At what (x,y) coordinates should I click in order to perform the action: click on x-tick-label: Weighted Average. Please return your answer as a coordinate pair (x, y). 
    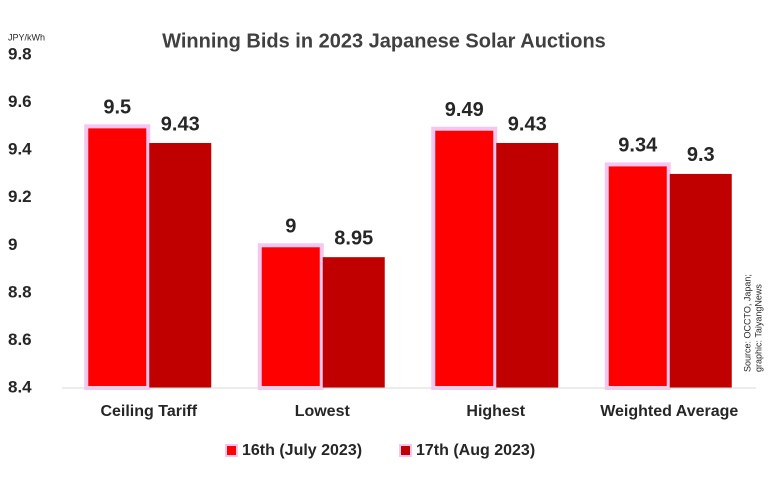
    Looking at the image, I should click on (669, 411).